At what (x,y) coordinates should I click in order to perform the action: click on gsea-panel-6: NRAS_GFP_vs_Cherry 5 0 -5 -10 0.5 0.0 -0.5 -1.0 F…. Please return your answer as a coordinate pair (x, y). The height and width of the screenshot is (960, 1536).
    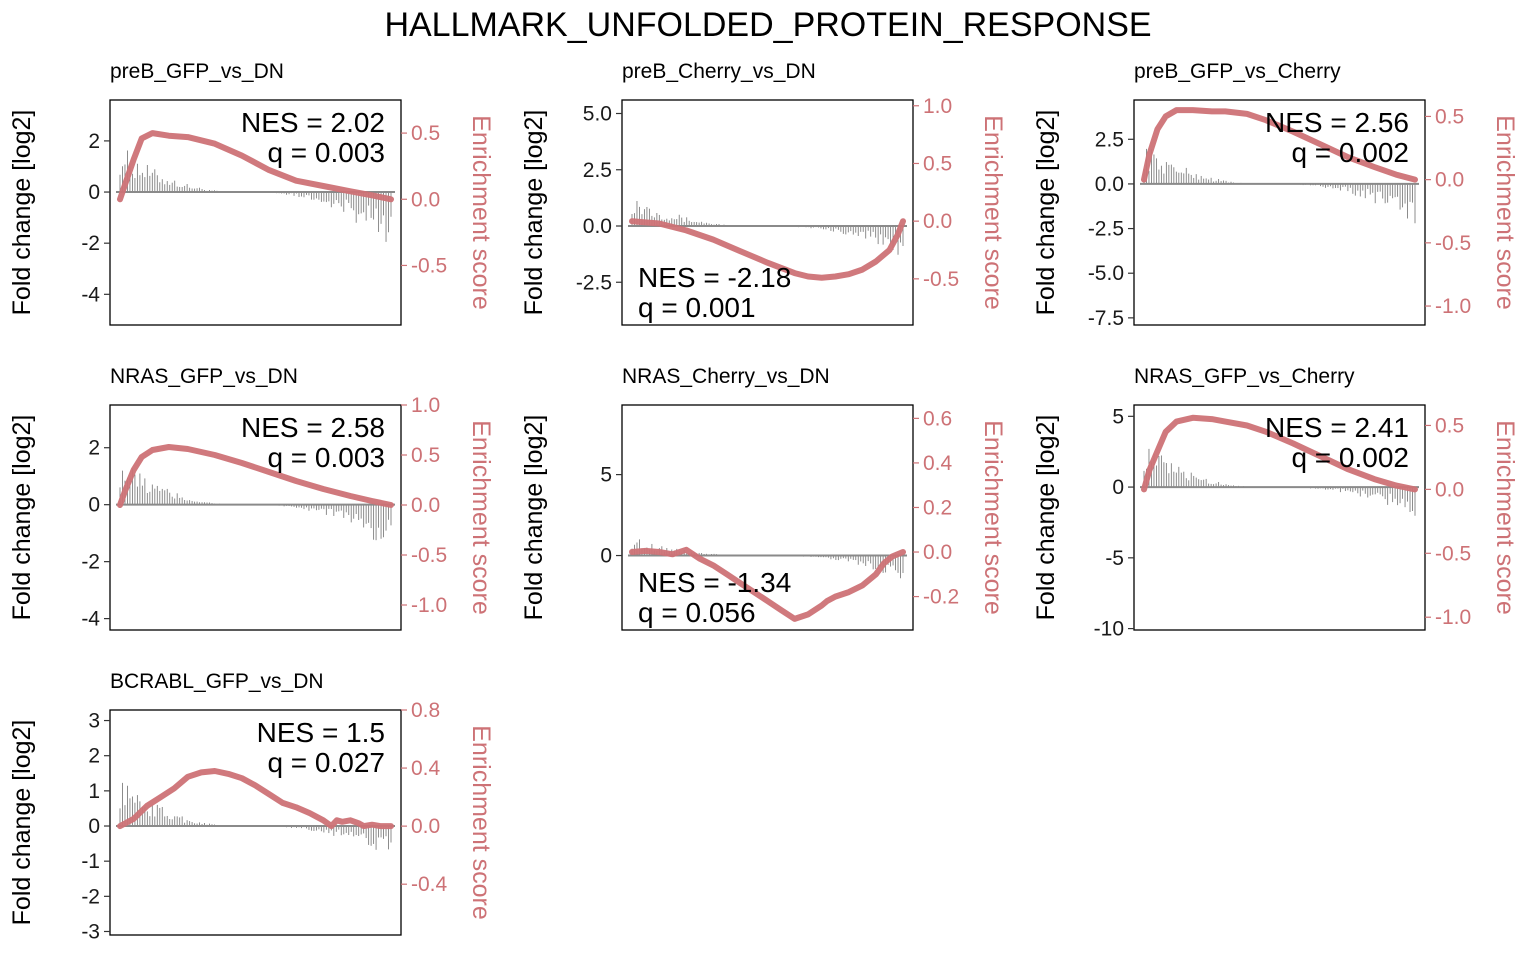
    Looking at the image, I should click on (1275, 503).